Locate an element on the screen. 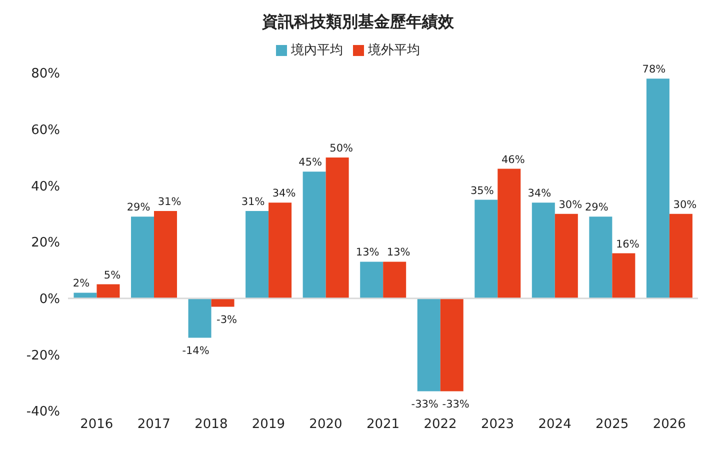 This screenshot has width=718, height=451. y-tick-label: 0% is located at coordinates (49, 299).